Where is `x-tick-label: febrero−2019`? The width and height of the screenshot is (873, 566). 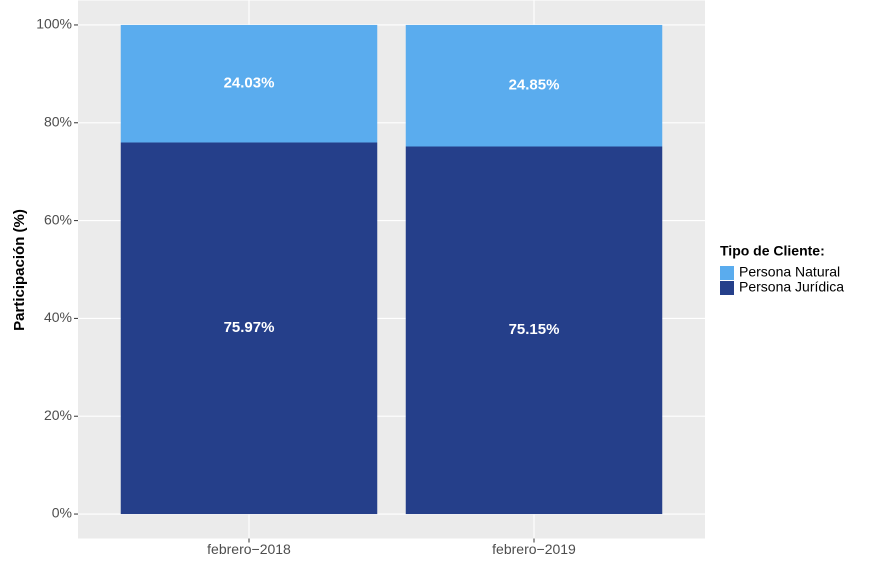 x-tick-label: febrero−2019 is located at coordinates (534, 549).